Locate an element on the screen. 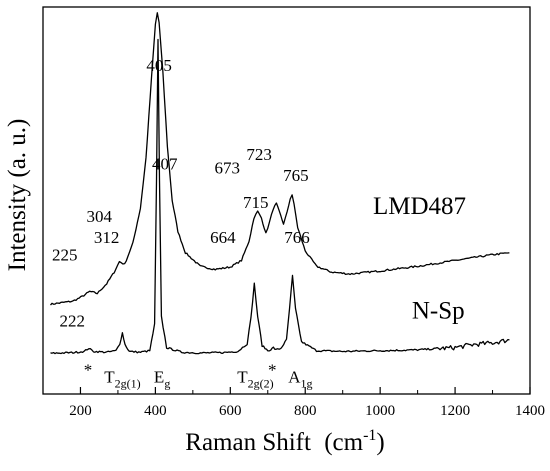 The image size is (550, 471). x-axis-title: Raman Shift (cm-1) is located at coordinates (284, 441).